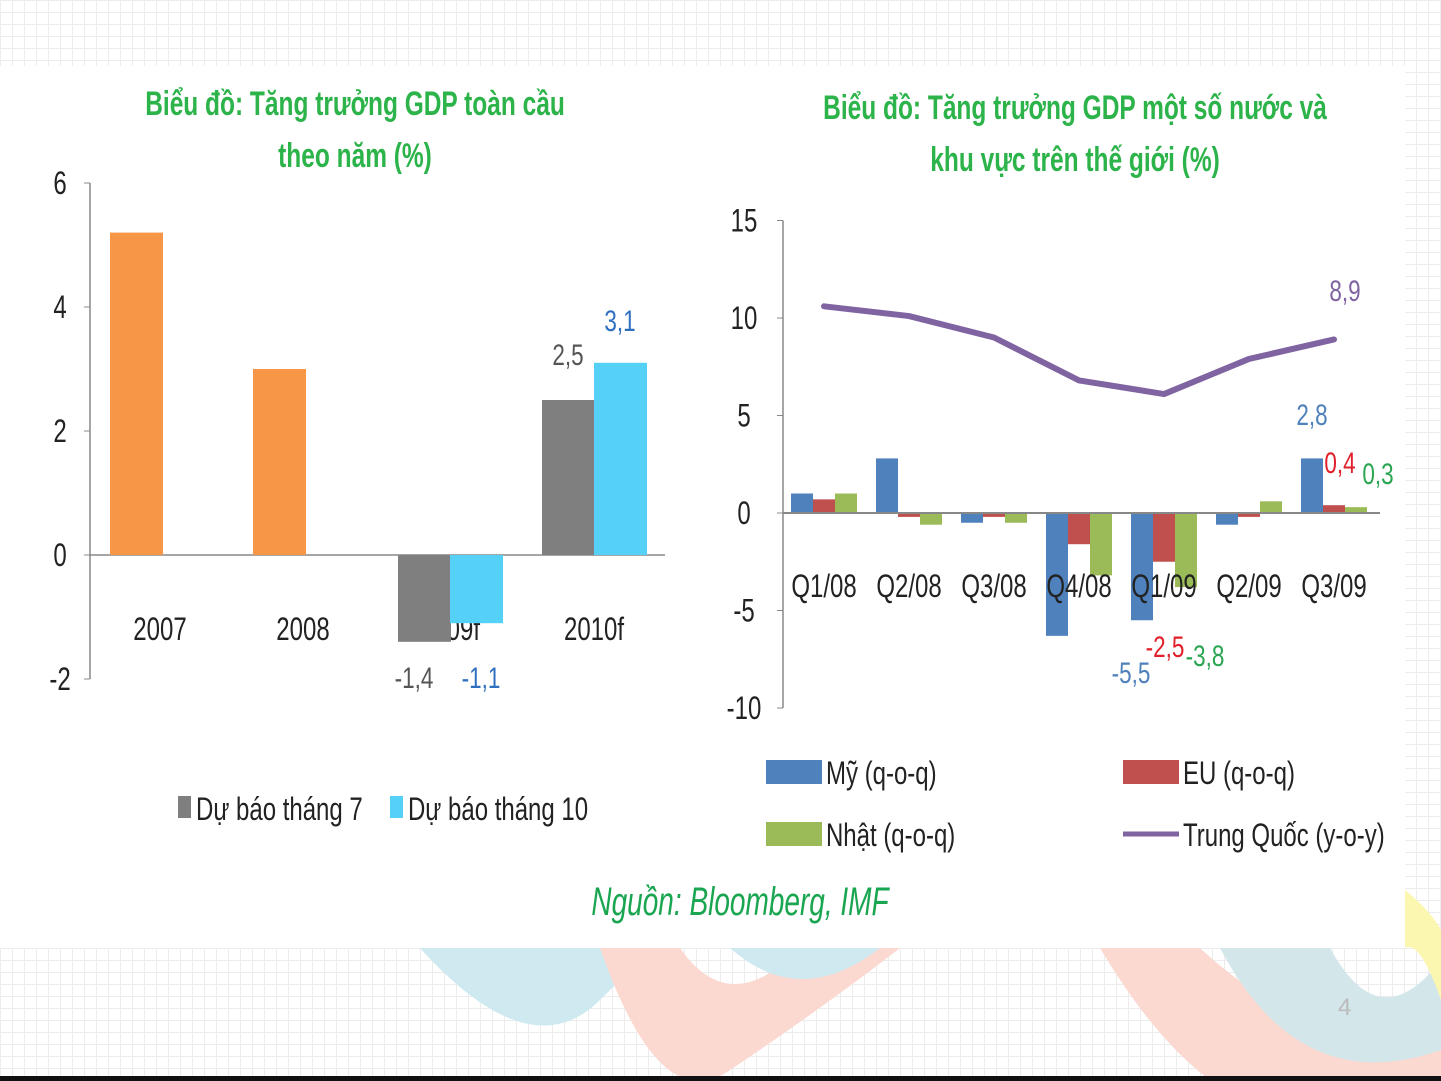 The width and height of the screenshot is (1441, 1081). Describe the element at coordinates (744, 708) in the screenshot. I see `right-y-tick-label: -10` at that location.